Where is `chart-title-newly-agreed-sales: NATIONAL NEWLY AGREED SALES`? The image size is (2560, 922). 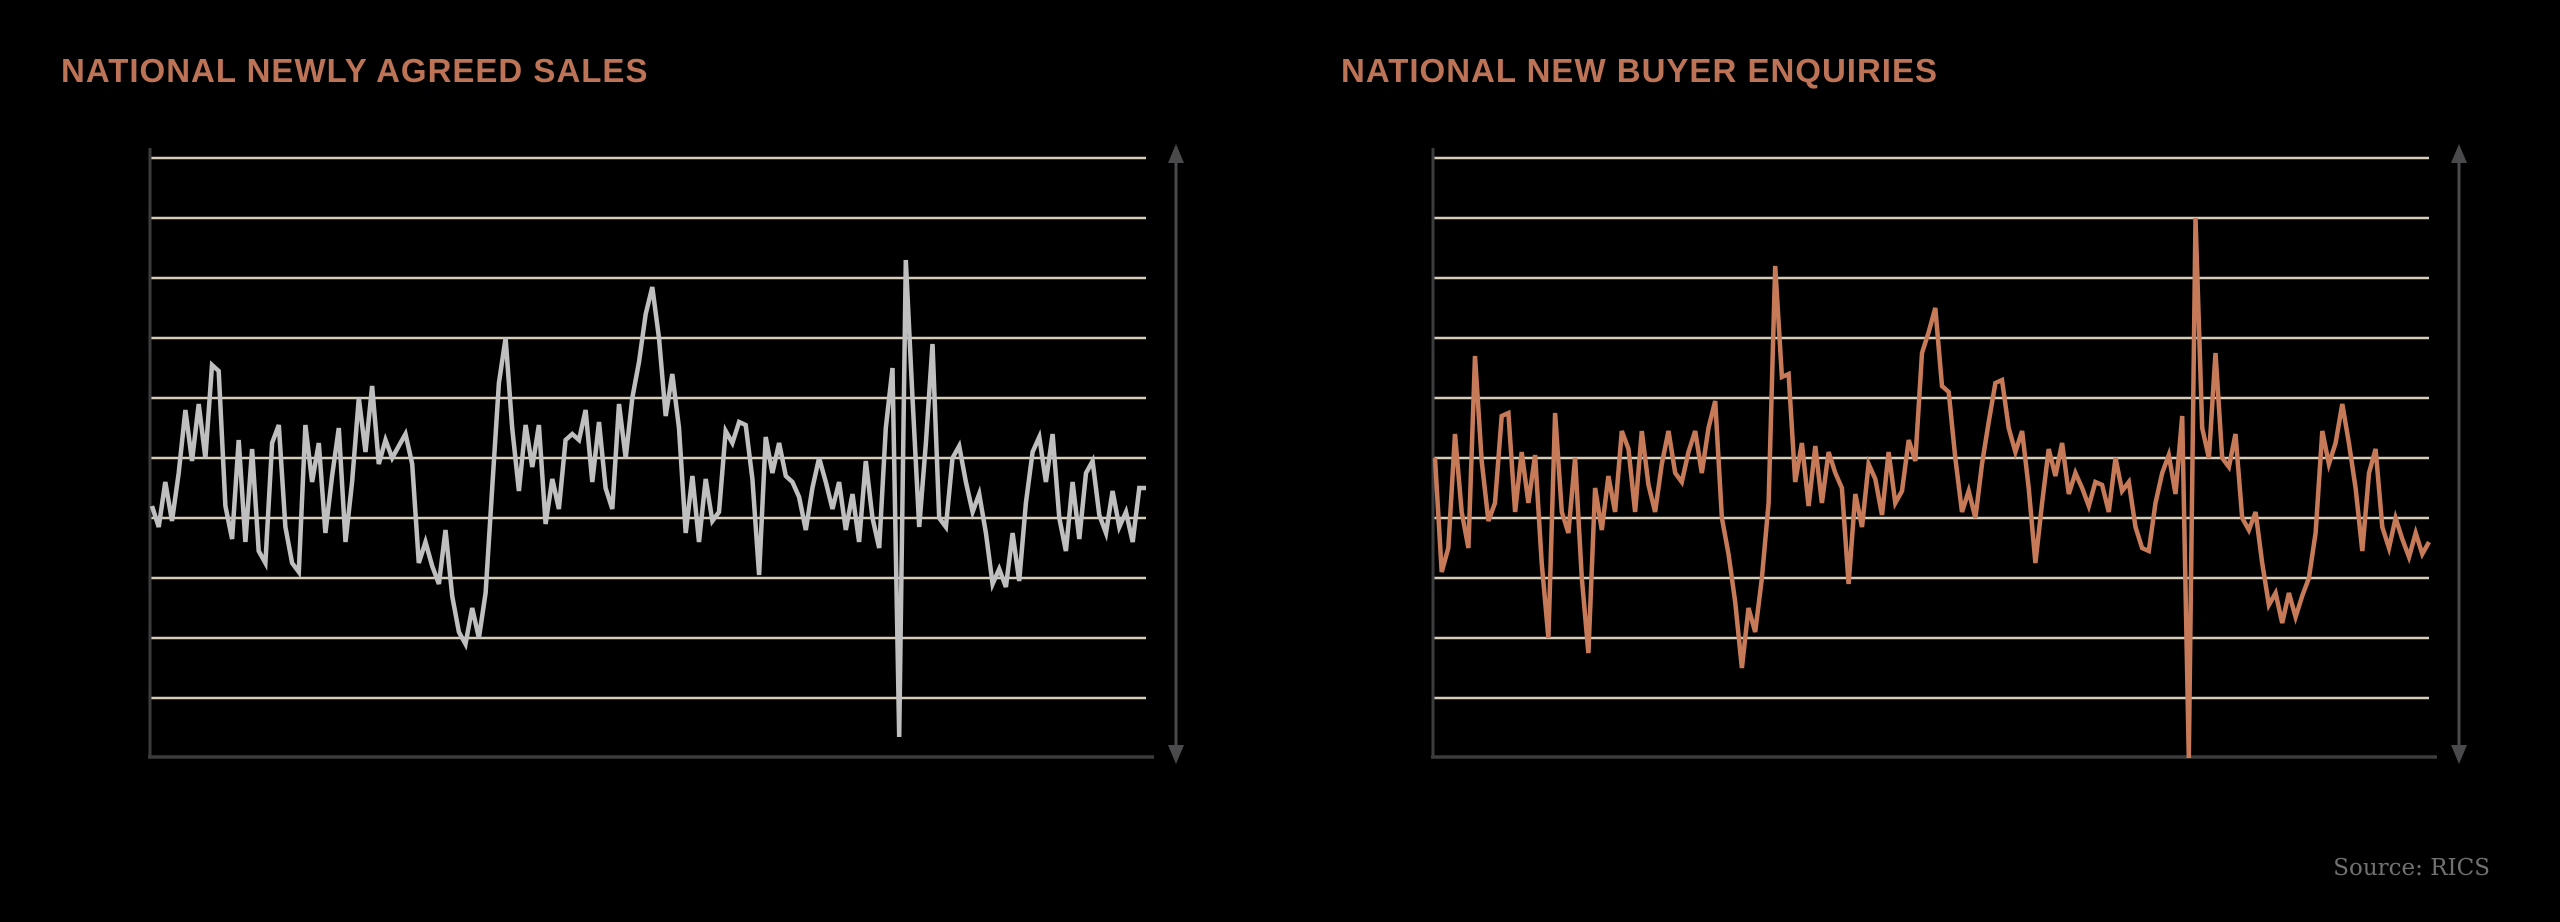
chart-title-newly-agreed-sales: NATIONAL NEWLY AGREED SALES is located at coordinates (355, 70).